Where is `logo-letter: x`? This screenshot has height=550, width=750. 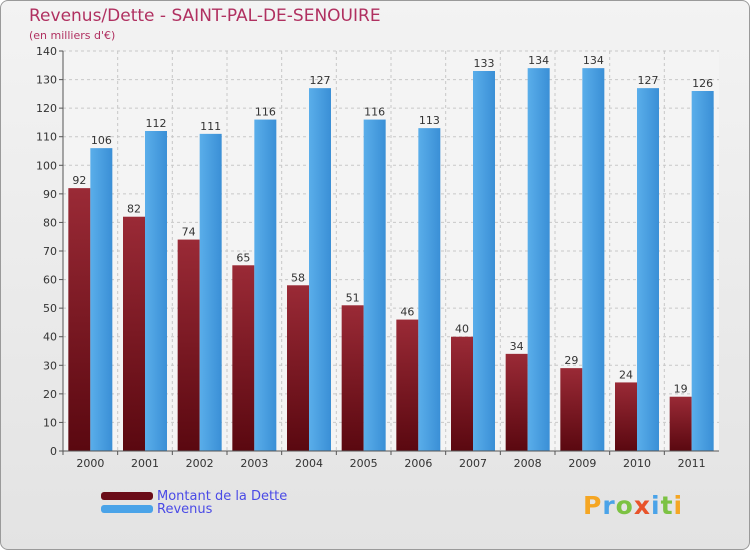
logo-letter: x is located at coordinates (642, 505).